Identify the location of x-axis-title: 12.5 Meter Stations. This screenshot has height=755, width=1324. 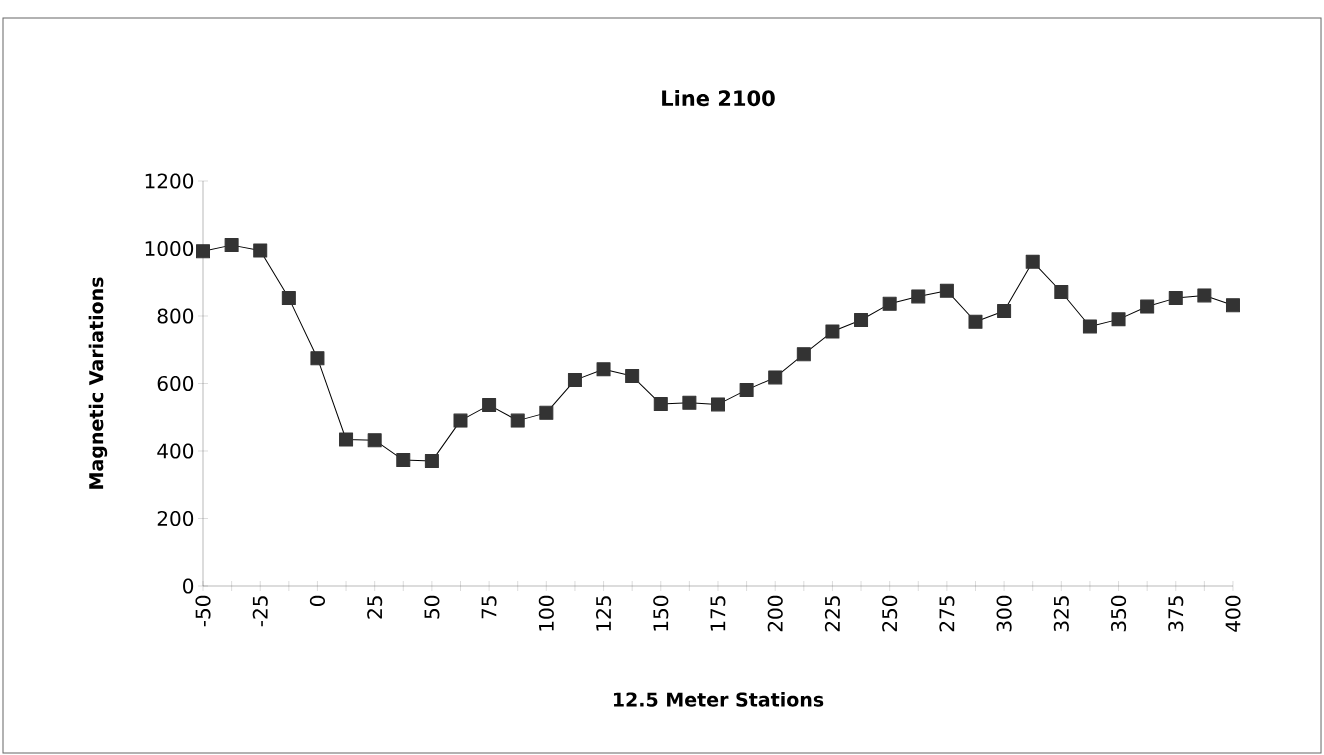
(718, 699).